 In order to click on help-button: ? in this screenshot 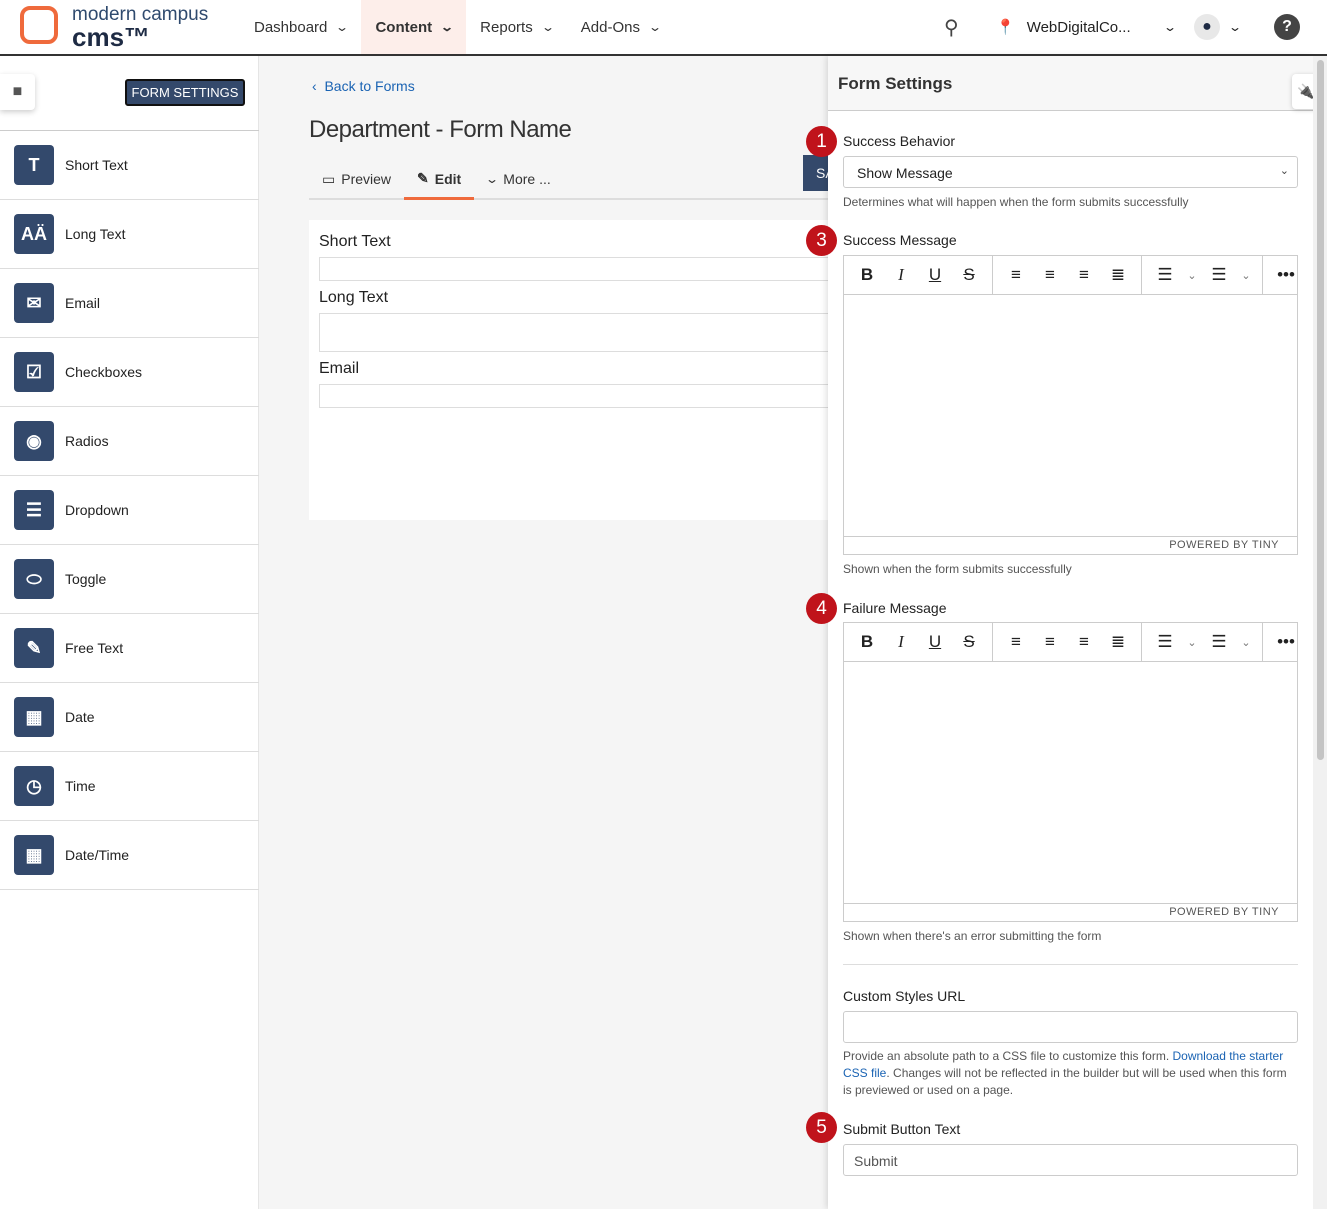, I will do `click(1287, 27)`.